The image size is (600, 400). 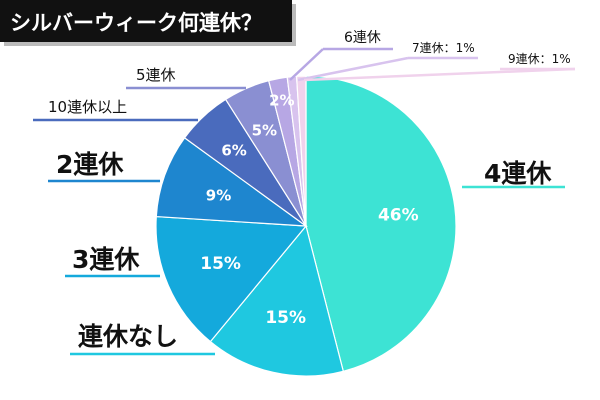 What do you see at coordinates (362, 38) in the screenshot?
I see `category-label: 6連休` at bounding box center [362, 38].